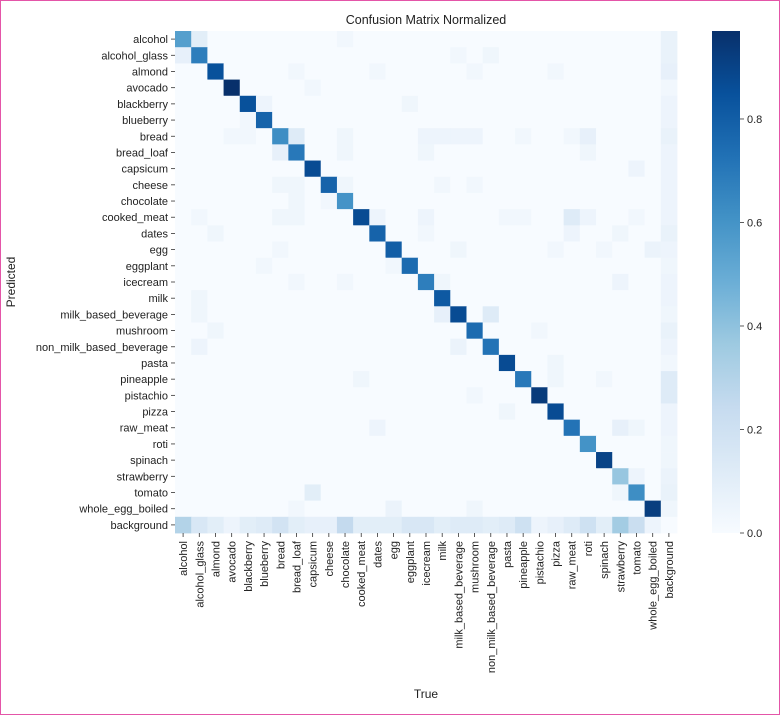 The image size is (780, 715). What do you see at coordinates (140, 526) in the screenshot?
I see `y-tick-label: background` at bounding box center [140, 526].